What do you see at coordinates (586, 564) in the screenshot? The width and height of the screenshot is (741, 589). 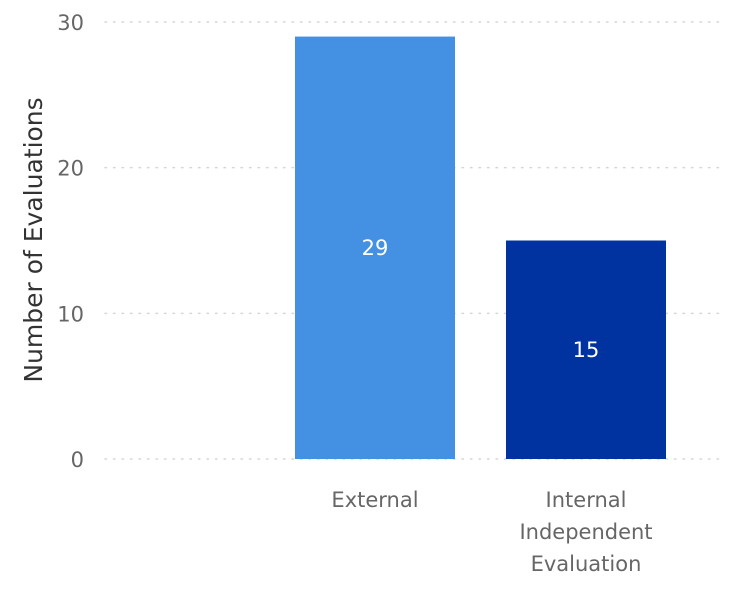 I see `x-tick-label-line: Evaluation` at bounding box center [586, 564].